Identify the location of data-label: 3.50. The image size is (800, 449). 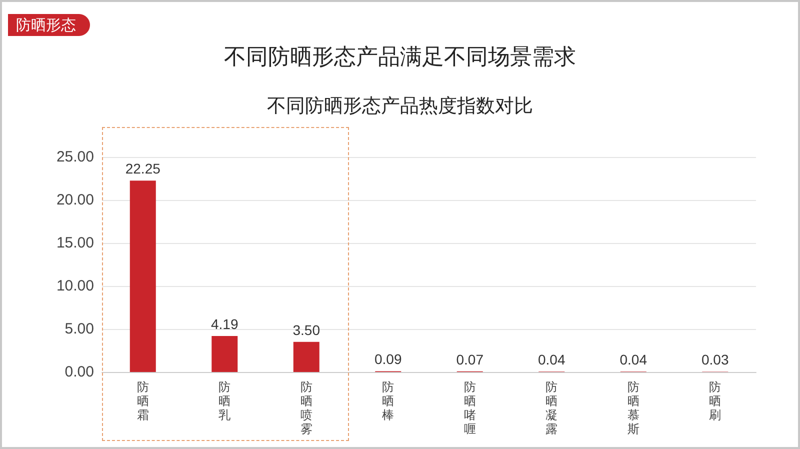
(306, 330).